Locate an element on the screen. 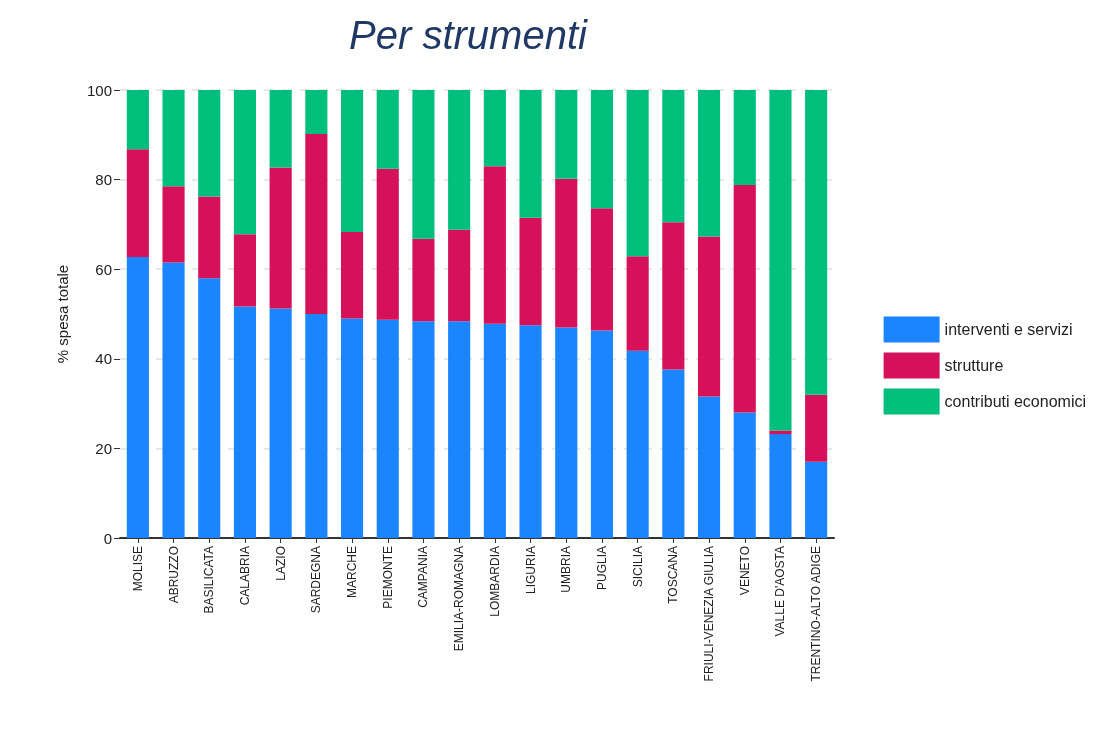 The image size is (1104, 731). x-tick-label: VENETO is located at coordinates (744, 571).